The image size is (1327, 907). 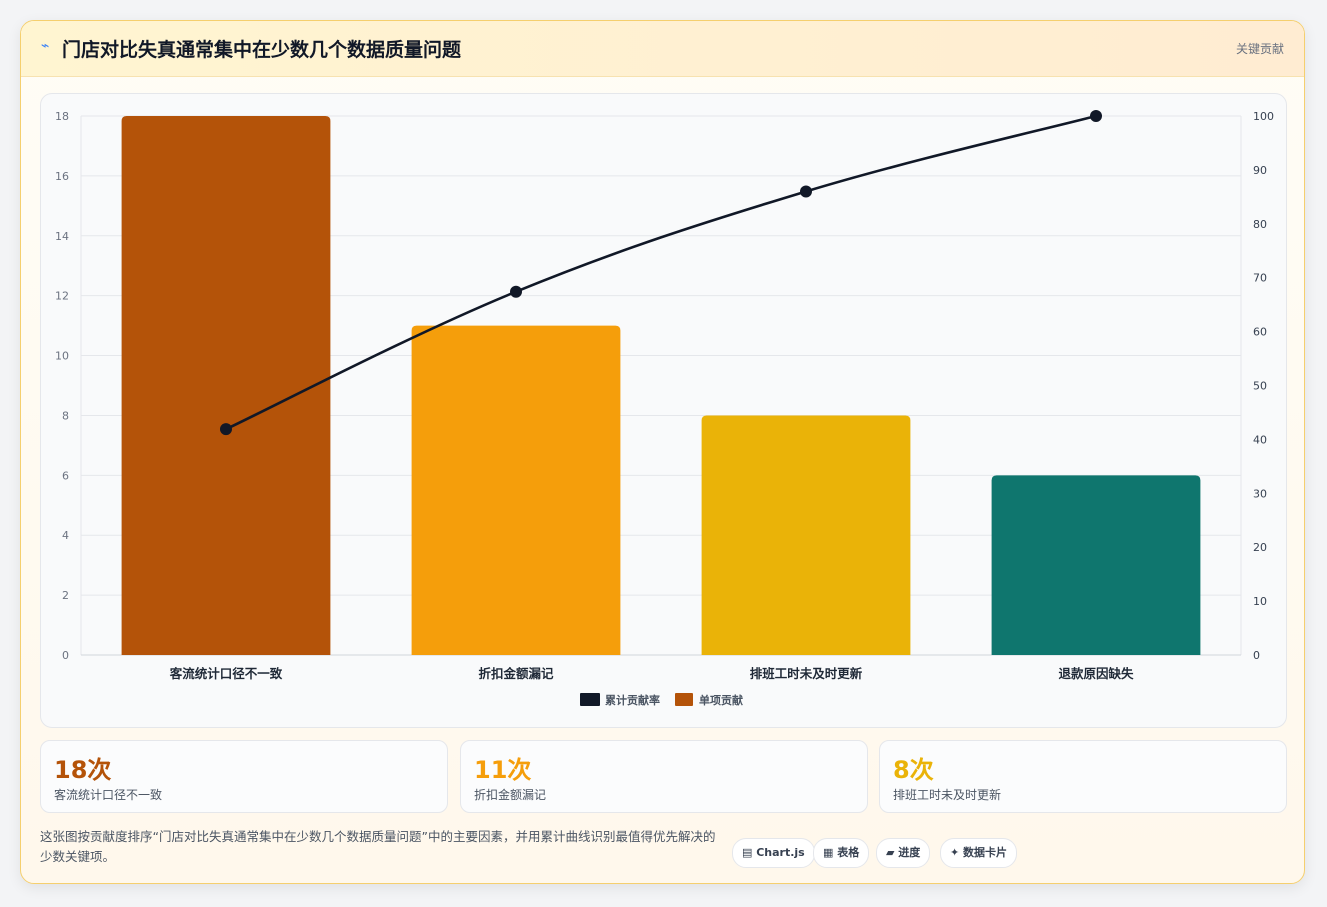 What do you see at coordinates (65, 595) in the screenshot?
I see `y-tick-label: 2` at bounding box center [65, 595].